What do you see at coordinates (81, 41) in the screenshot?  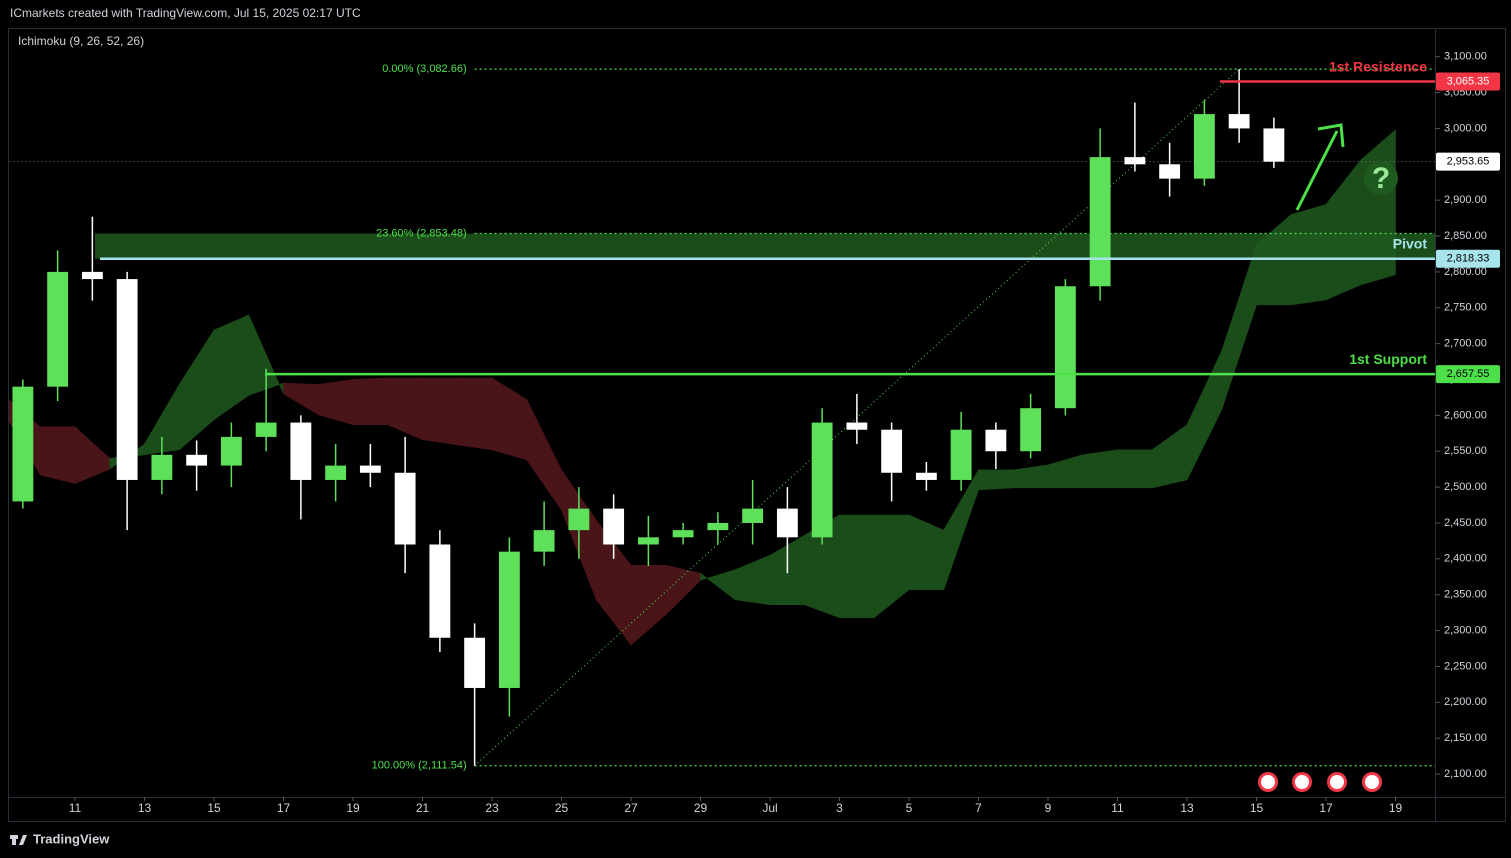 I see `indicator-label: Ichimoku (9, 26, 52, 26)` at bounding box center [81, 41].